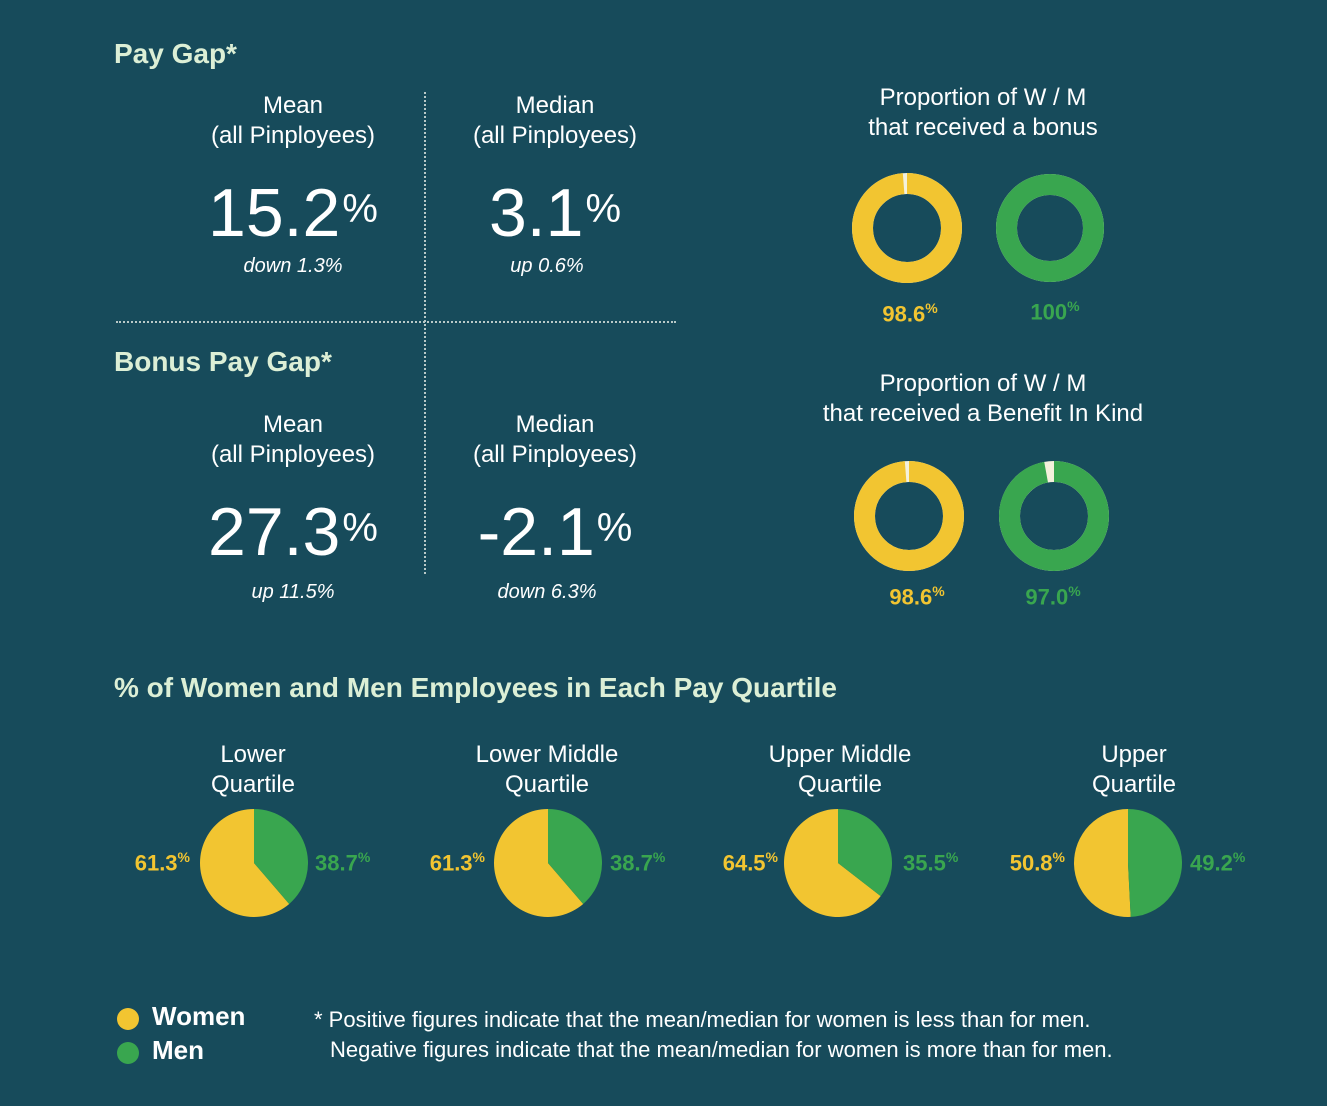 The image size is (1327, 1106). I want to click on value-number: 27.3, so click(274, 532).